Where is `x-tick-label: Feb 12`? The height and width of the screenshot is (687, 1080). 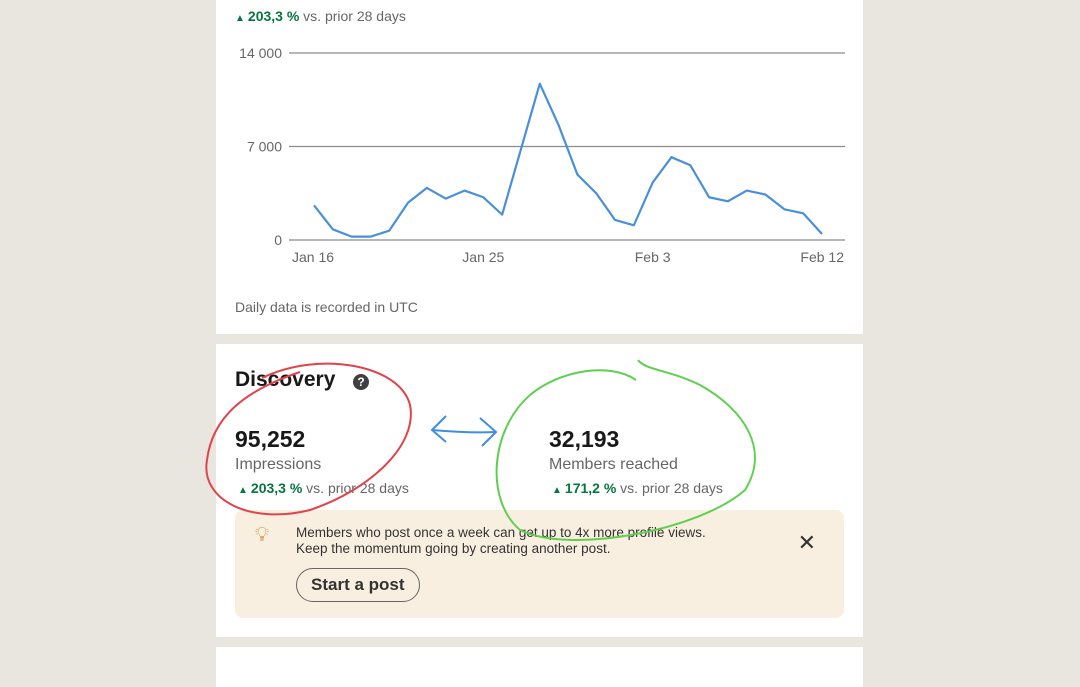 x-tick-label: Feb 12 is located at coordinates (822, 257).